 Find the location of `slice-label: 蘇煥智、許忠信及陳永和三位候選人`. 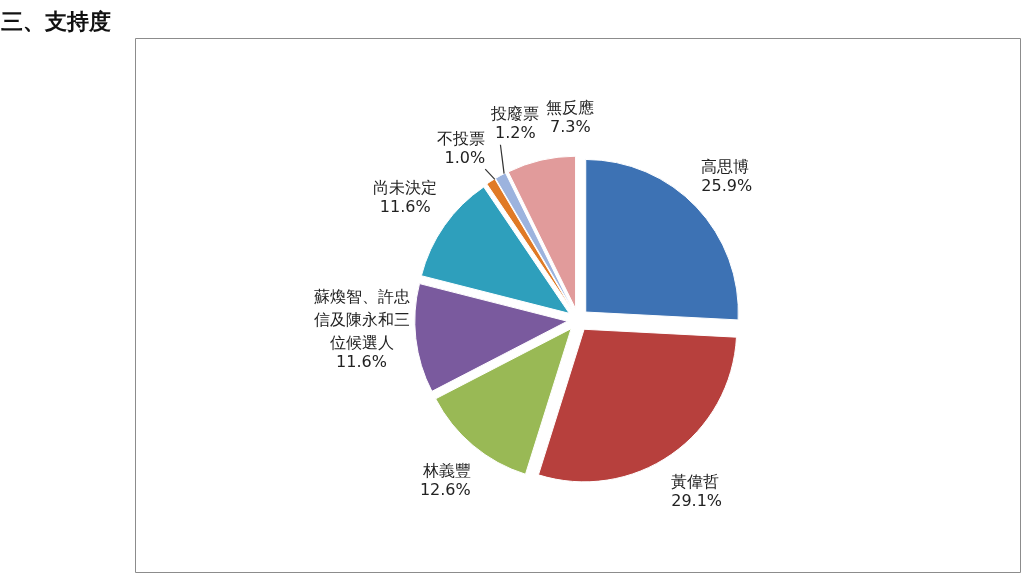

slice-label: 蘇煥智、許忠信及陳永和三位候選人 is located at coordinates (361, 320).